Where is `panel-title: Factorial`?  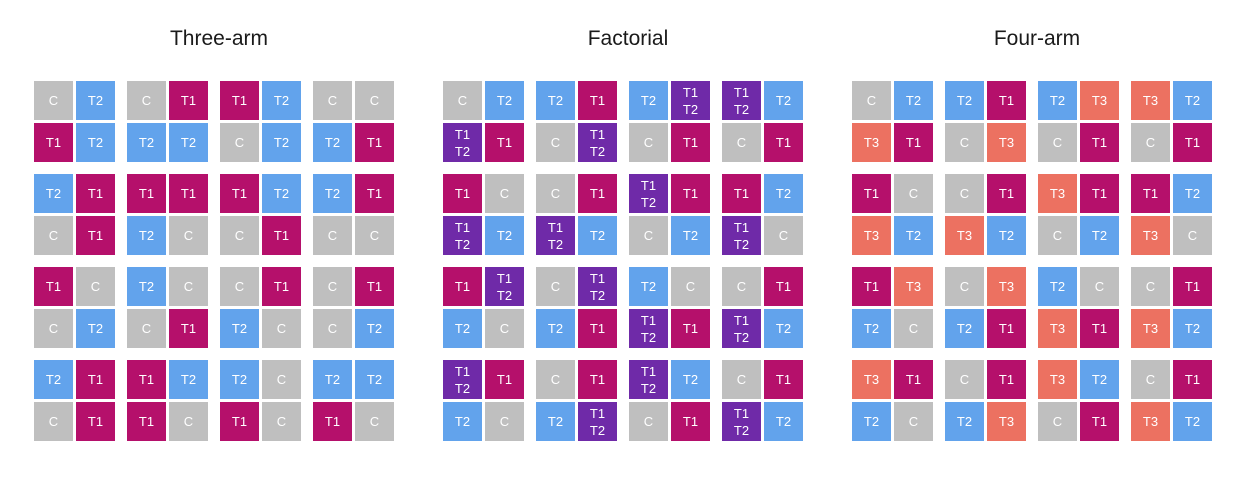 panel-title: Factorial is located at coordinates (628, 38).